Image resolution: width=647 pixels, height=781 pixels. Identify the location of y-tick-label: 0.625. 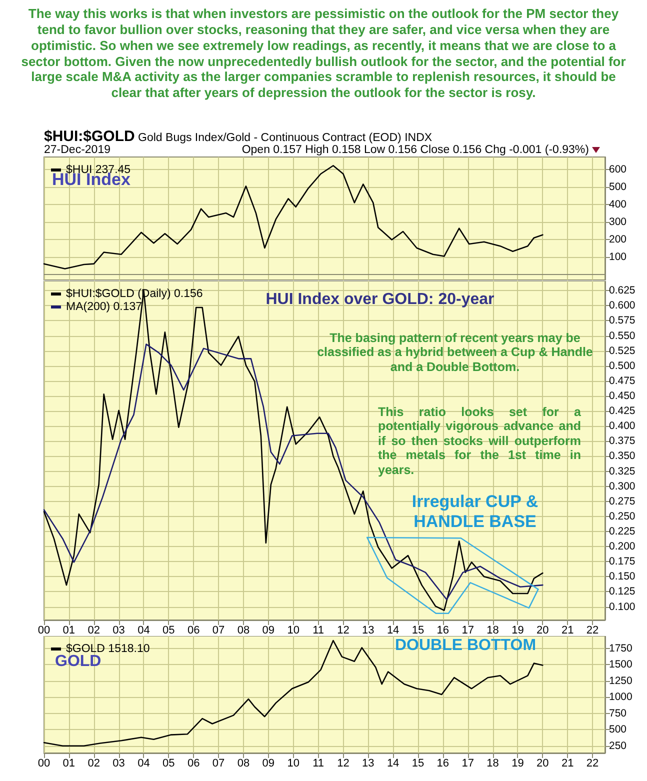
(622, 290).